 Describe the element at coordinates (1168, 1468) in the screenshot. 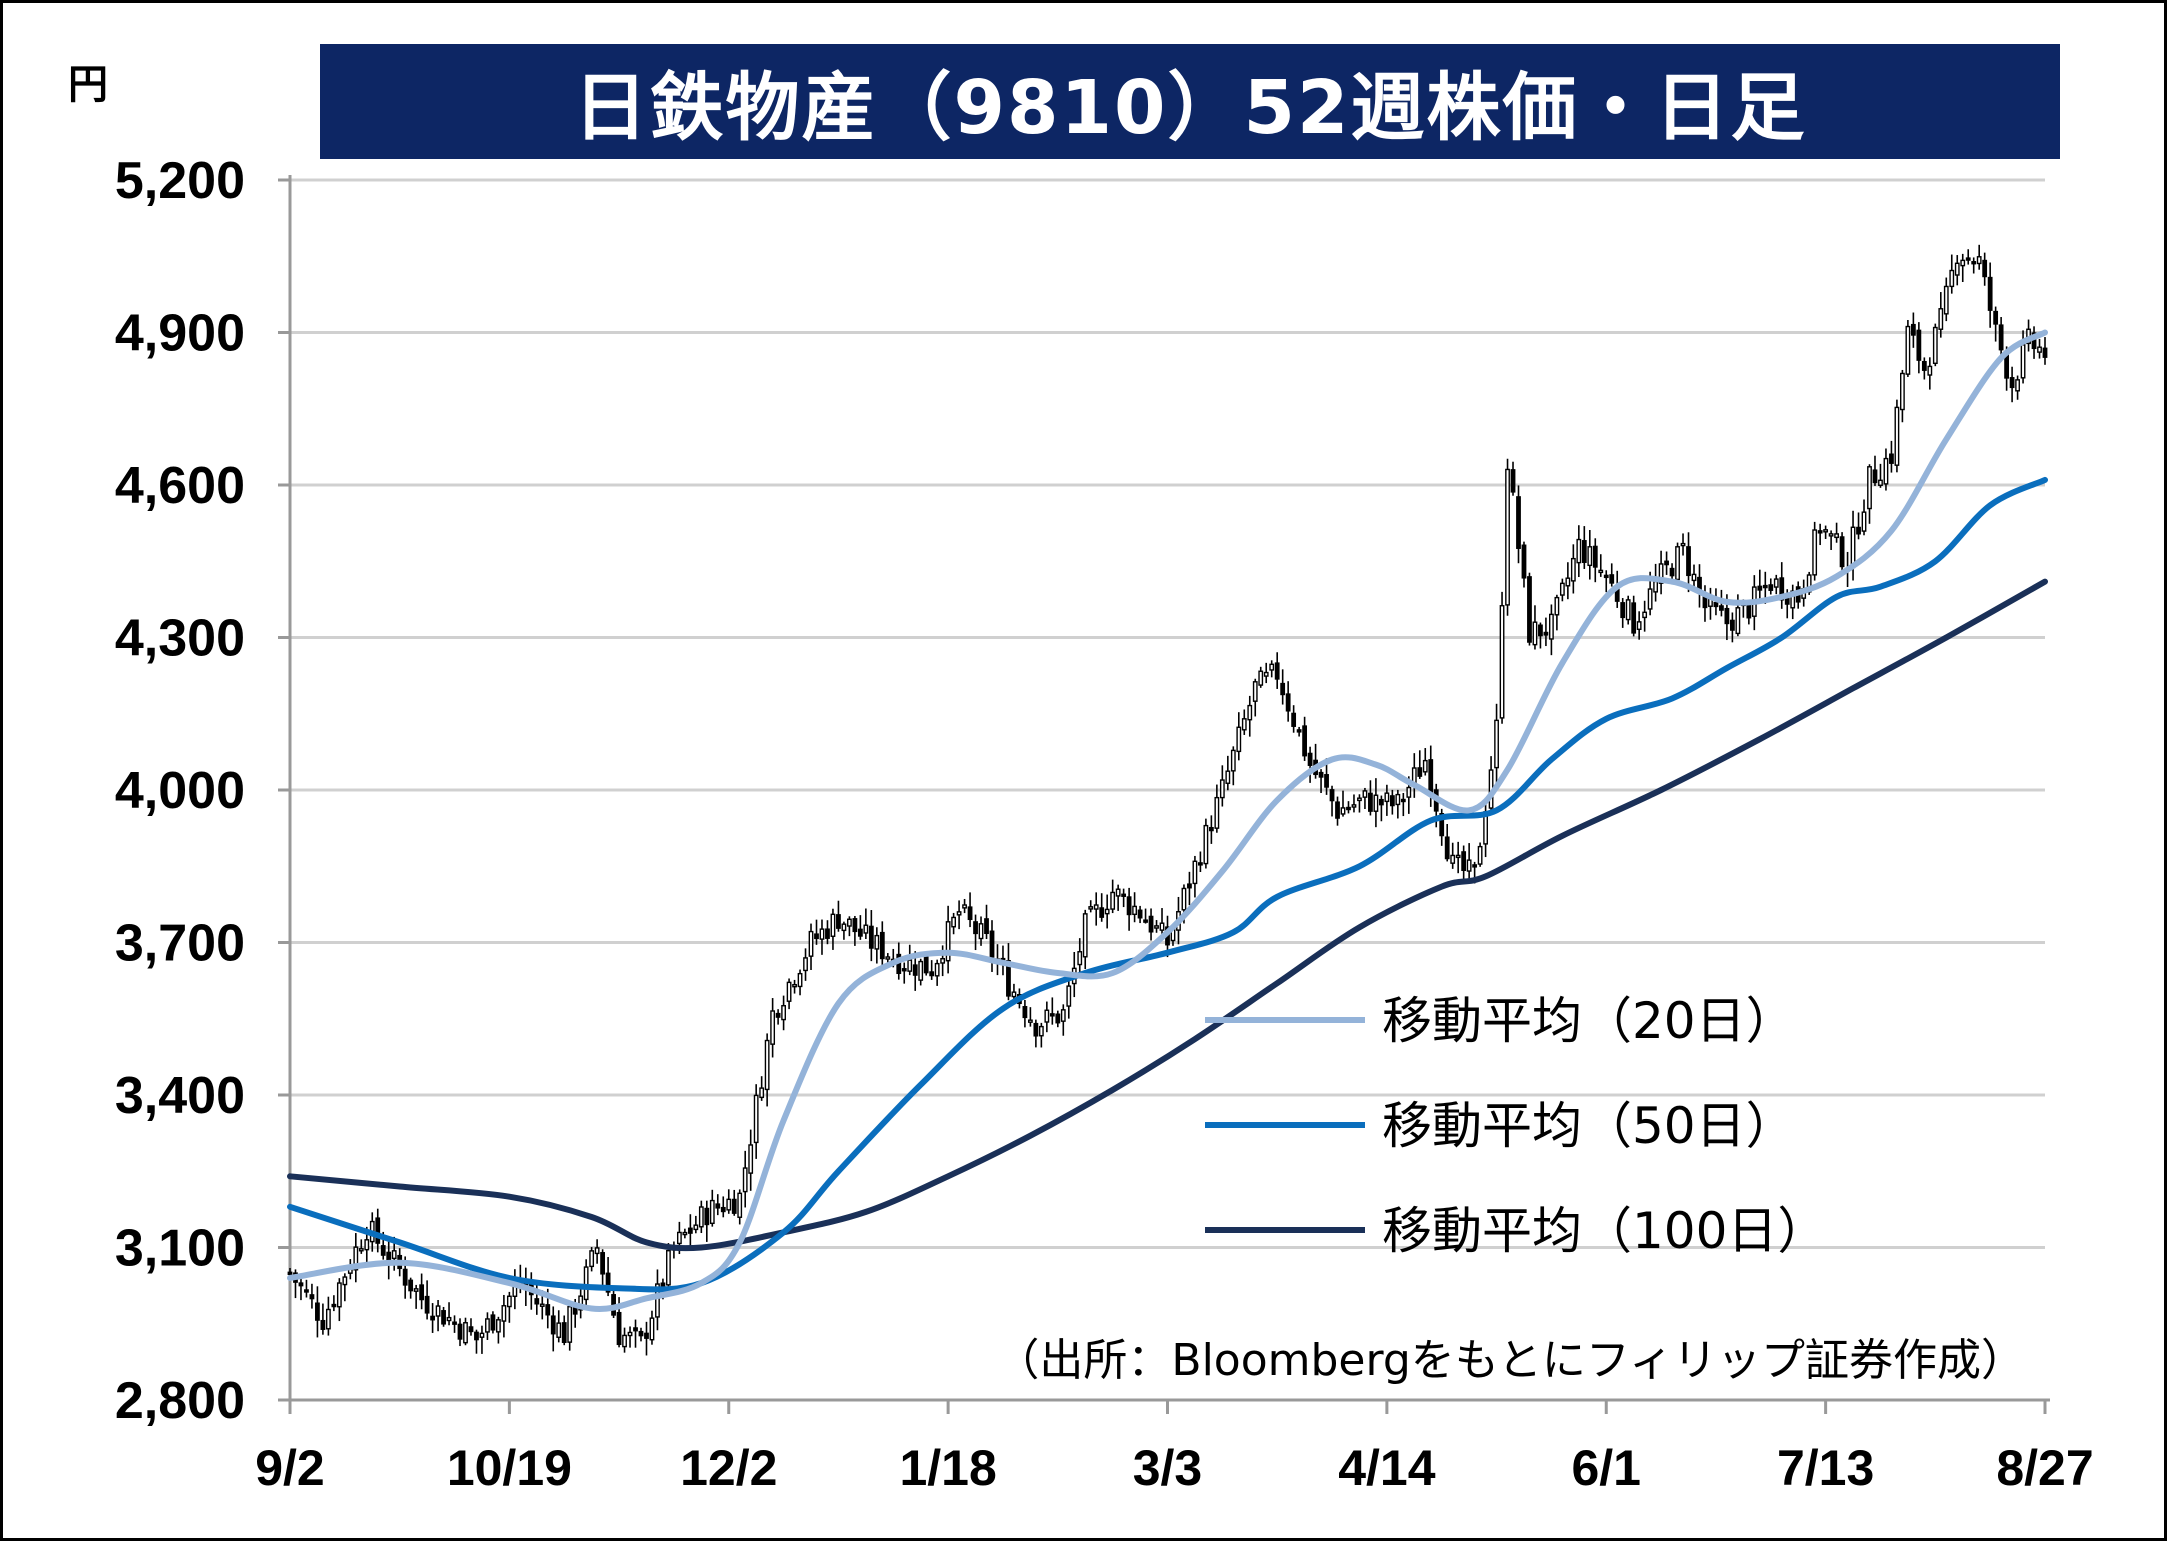

I see `x-tick-label: 3/3` at that location.